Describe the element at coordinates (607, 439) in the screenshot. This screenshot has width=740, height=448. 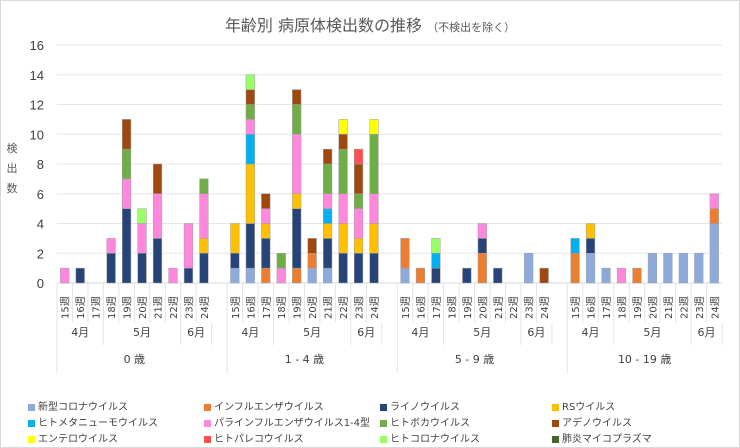
I see `legend-label: 肺炎マイコプラズマ` at that location.